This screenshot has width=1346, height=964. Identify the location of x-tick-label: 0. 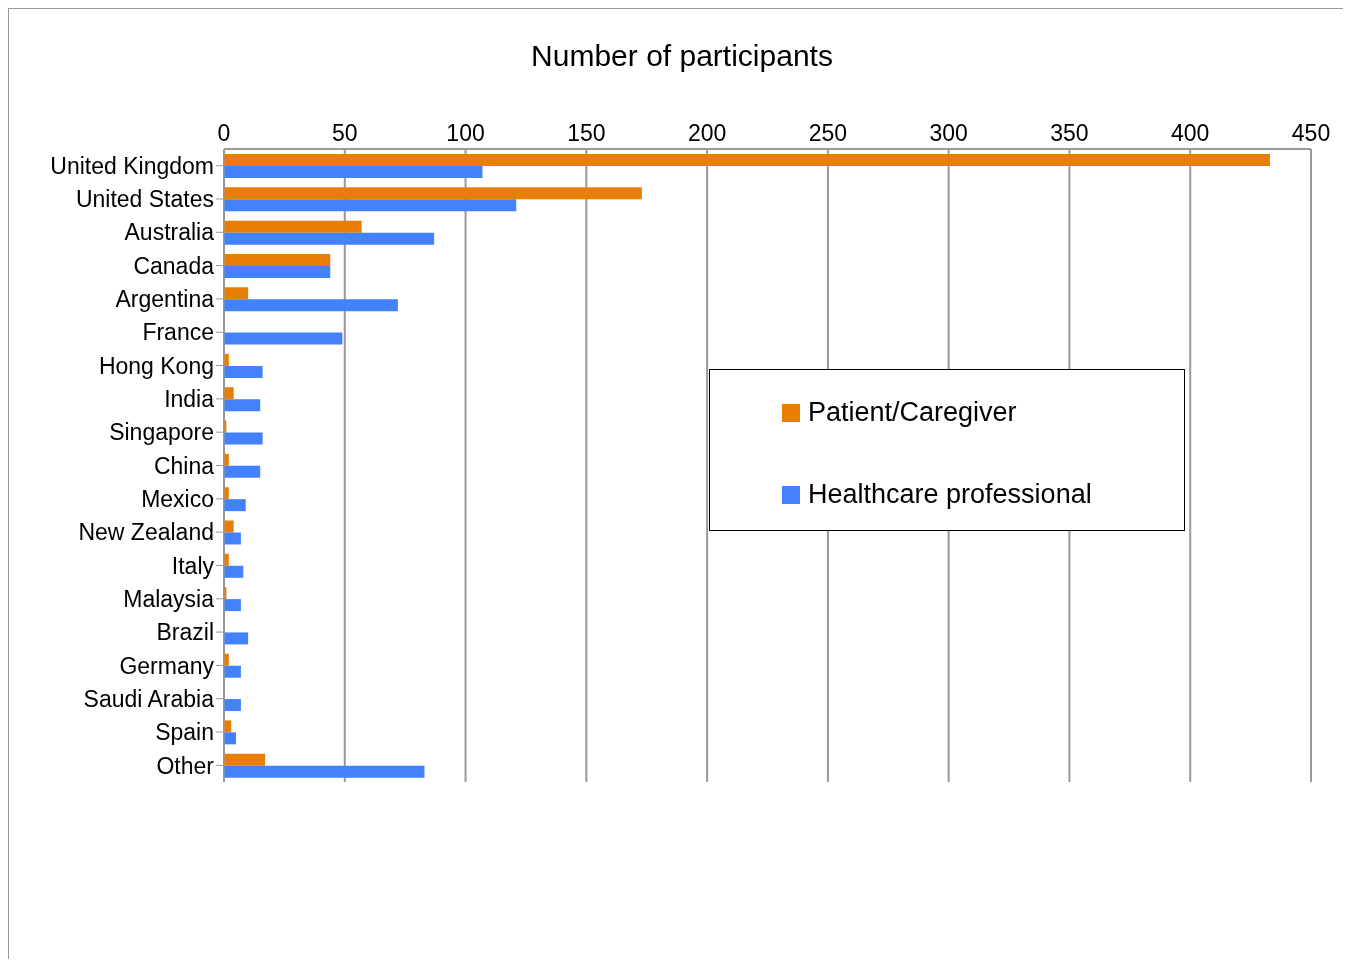
(224, 133).